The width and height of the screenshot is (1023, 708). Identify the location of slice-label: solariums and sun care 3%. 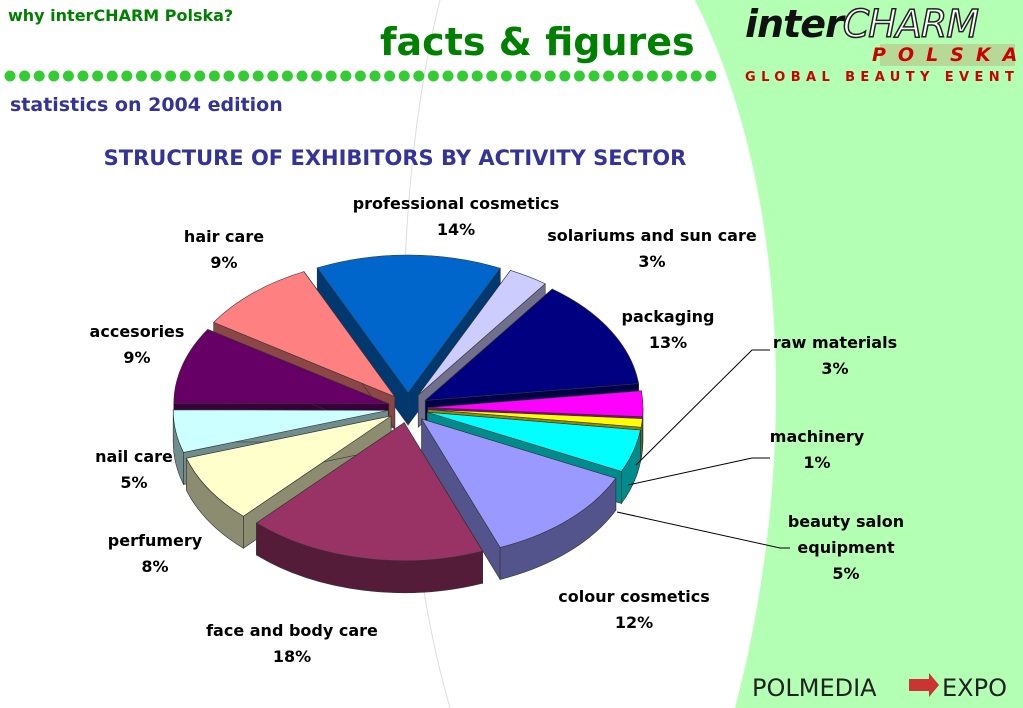
(652, 249).